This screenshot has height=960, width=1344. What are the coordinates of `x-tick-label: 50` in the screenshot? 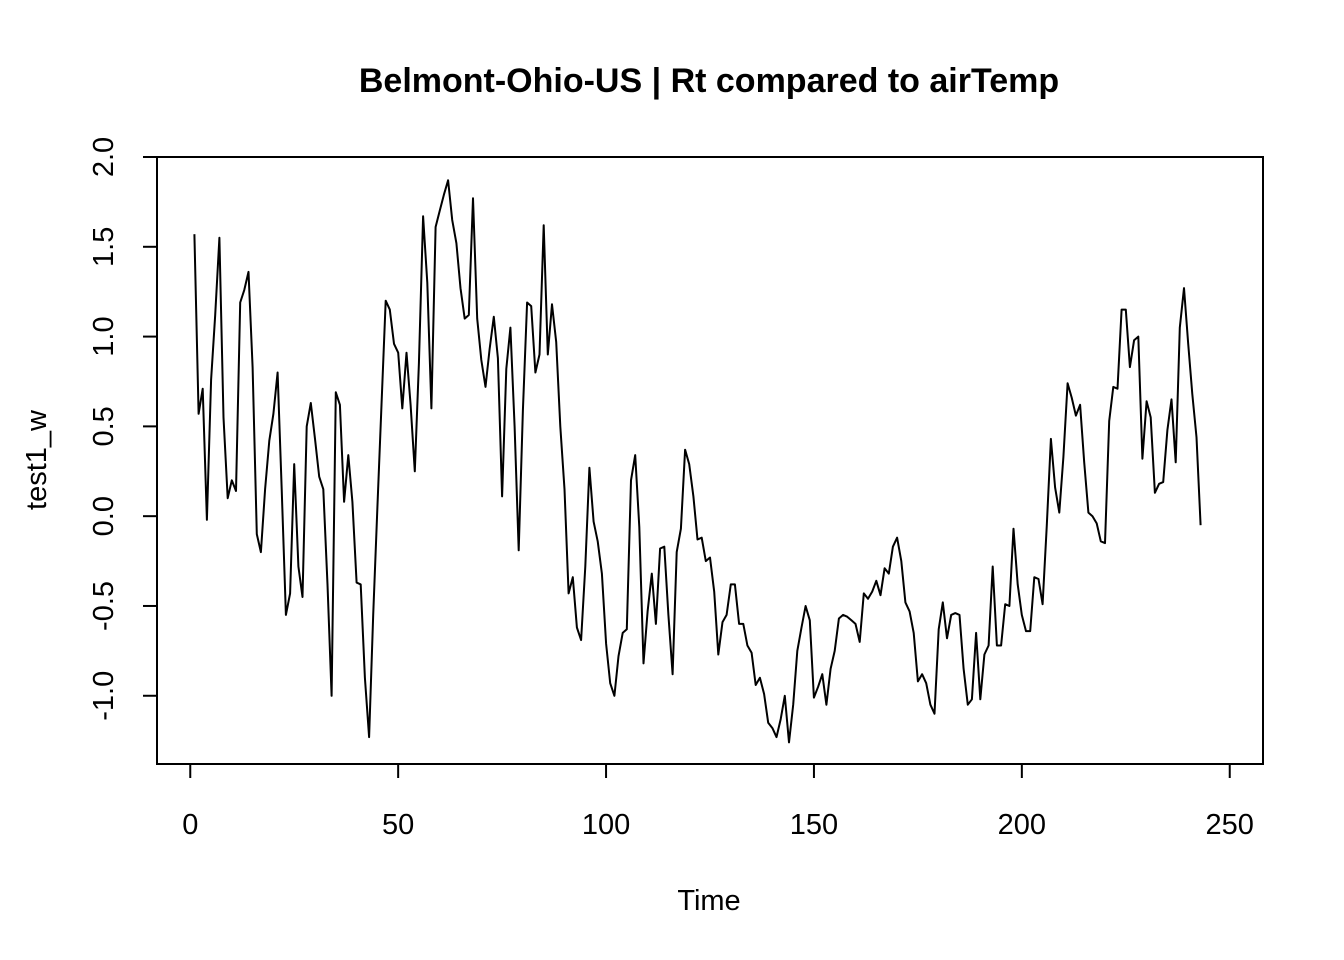 It's located at (398, 825).